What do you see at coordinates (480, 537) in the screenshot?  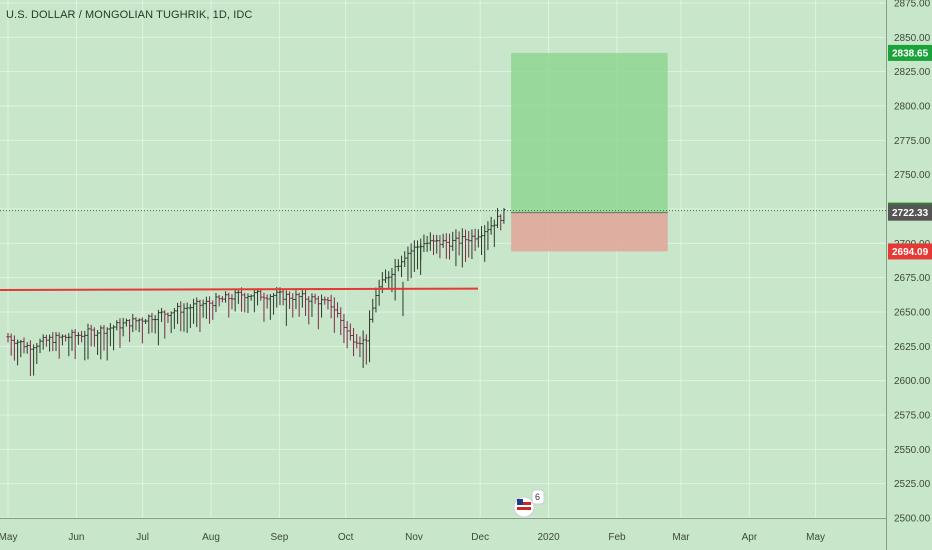 I see `x-tick-label: Dec` at bounding box center [480, 537].